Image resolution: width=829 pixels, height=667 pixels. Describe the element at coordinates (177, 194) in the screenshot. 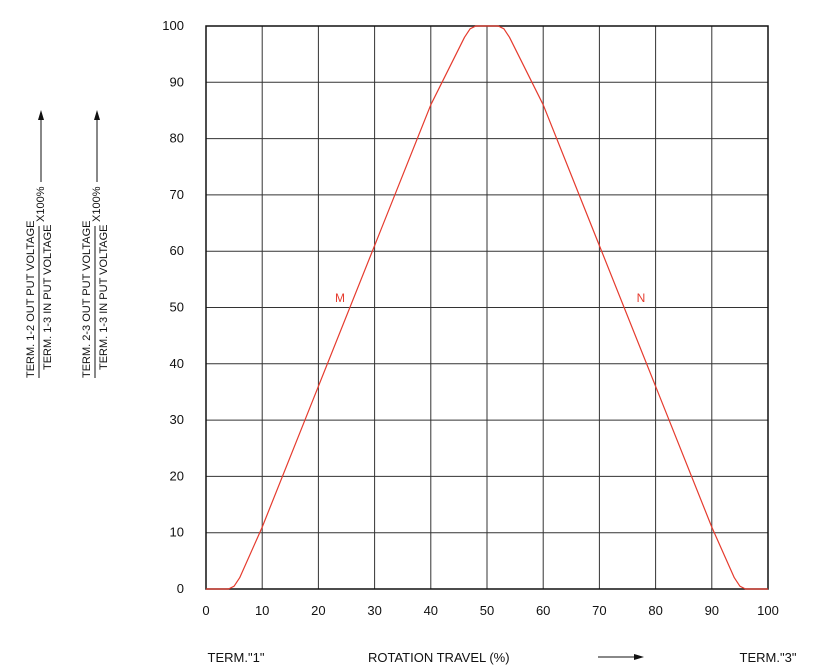

I see `y-tick-label-70: 70` at that location.